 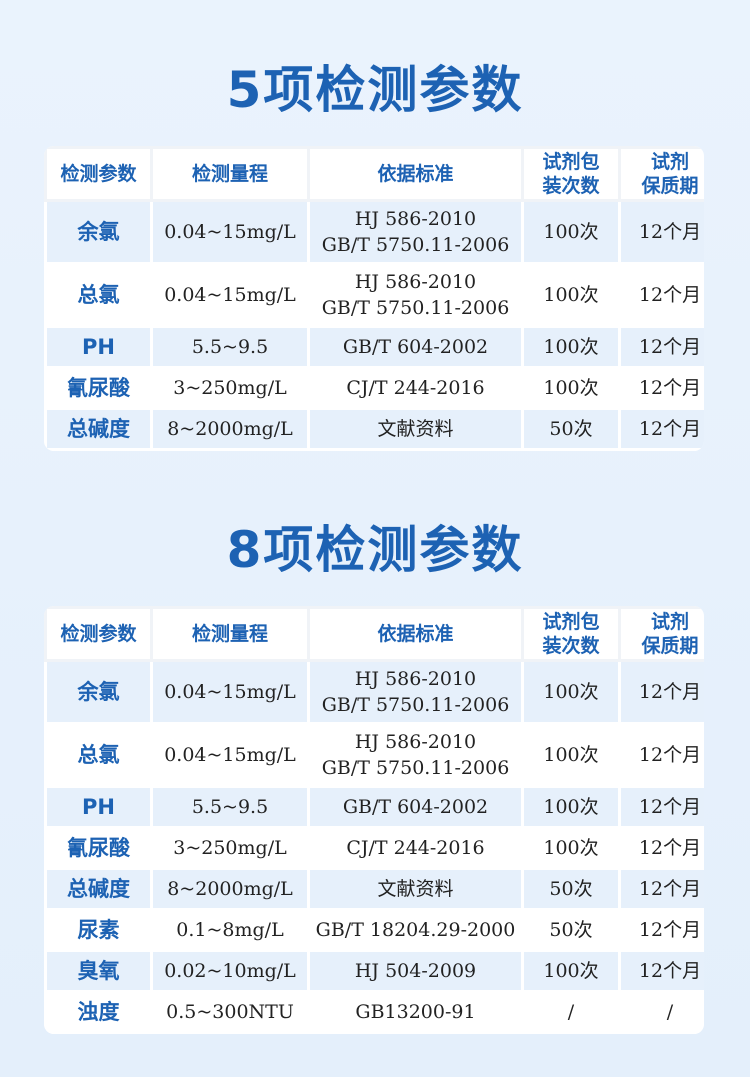 I want to click on param-name: 尿素, so click(x=98, y=930).